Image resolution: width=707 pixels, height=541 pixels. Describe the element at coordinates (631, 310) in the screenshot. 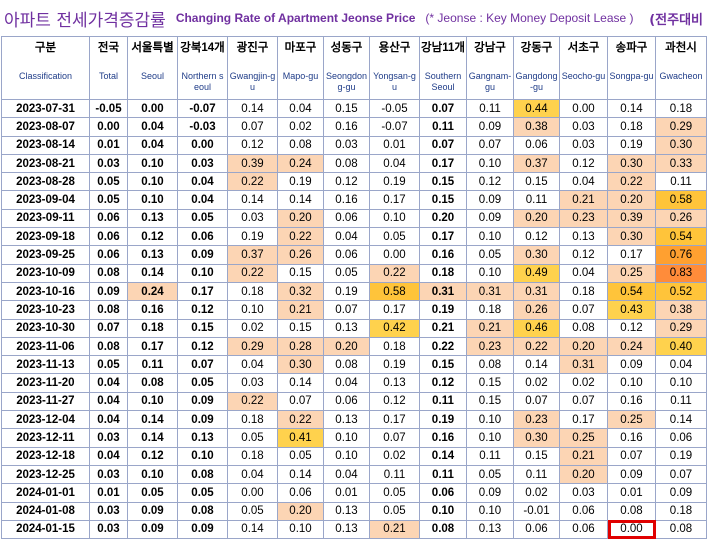

I see `value-cell: 0.43` at that location.